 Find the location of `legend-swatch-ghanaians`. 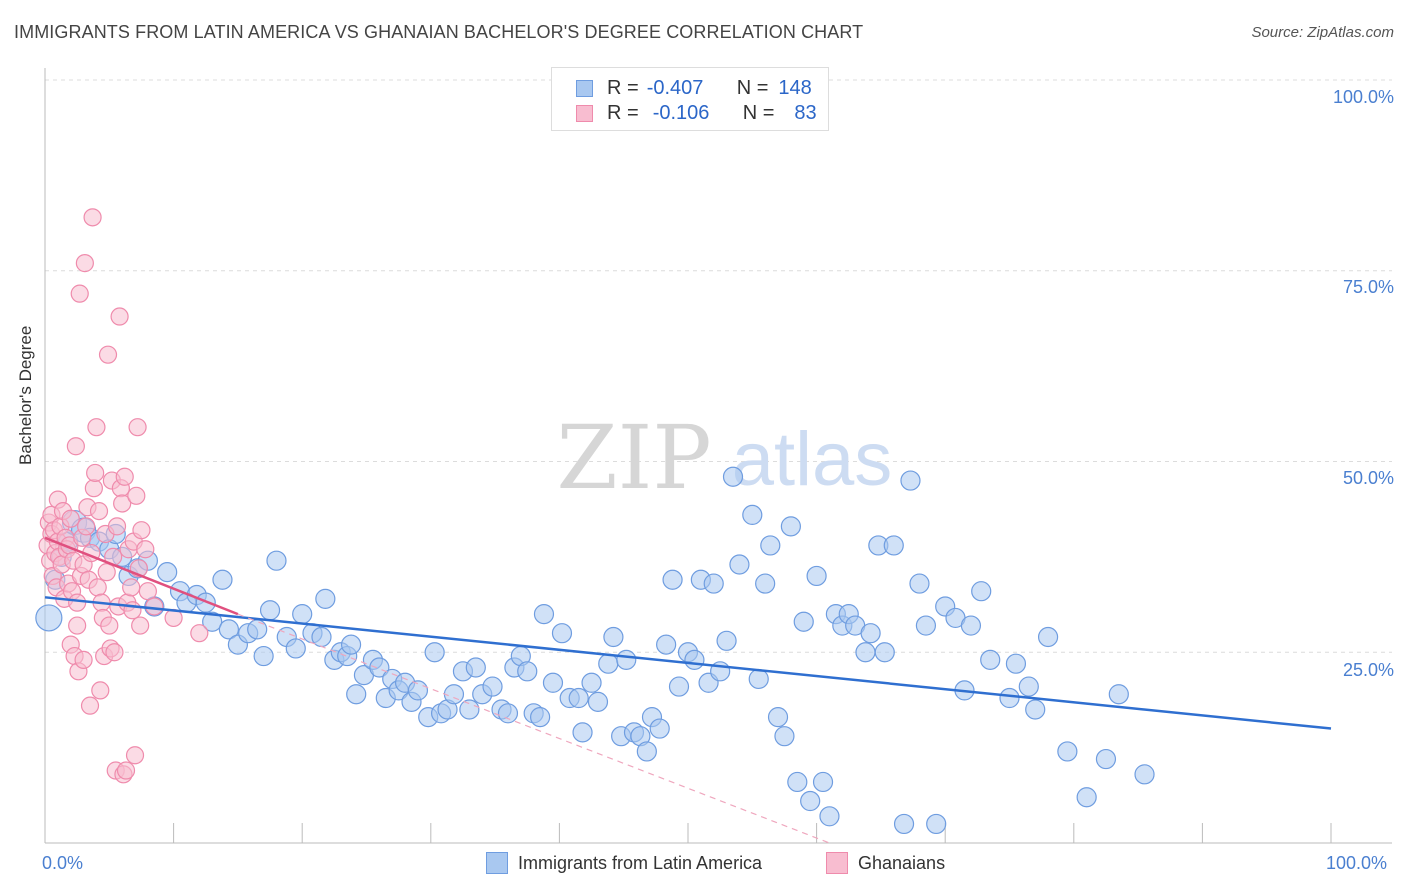

legend-swatch-ghanaians is located at coordinates (584, 113).